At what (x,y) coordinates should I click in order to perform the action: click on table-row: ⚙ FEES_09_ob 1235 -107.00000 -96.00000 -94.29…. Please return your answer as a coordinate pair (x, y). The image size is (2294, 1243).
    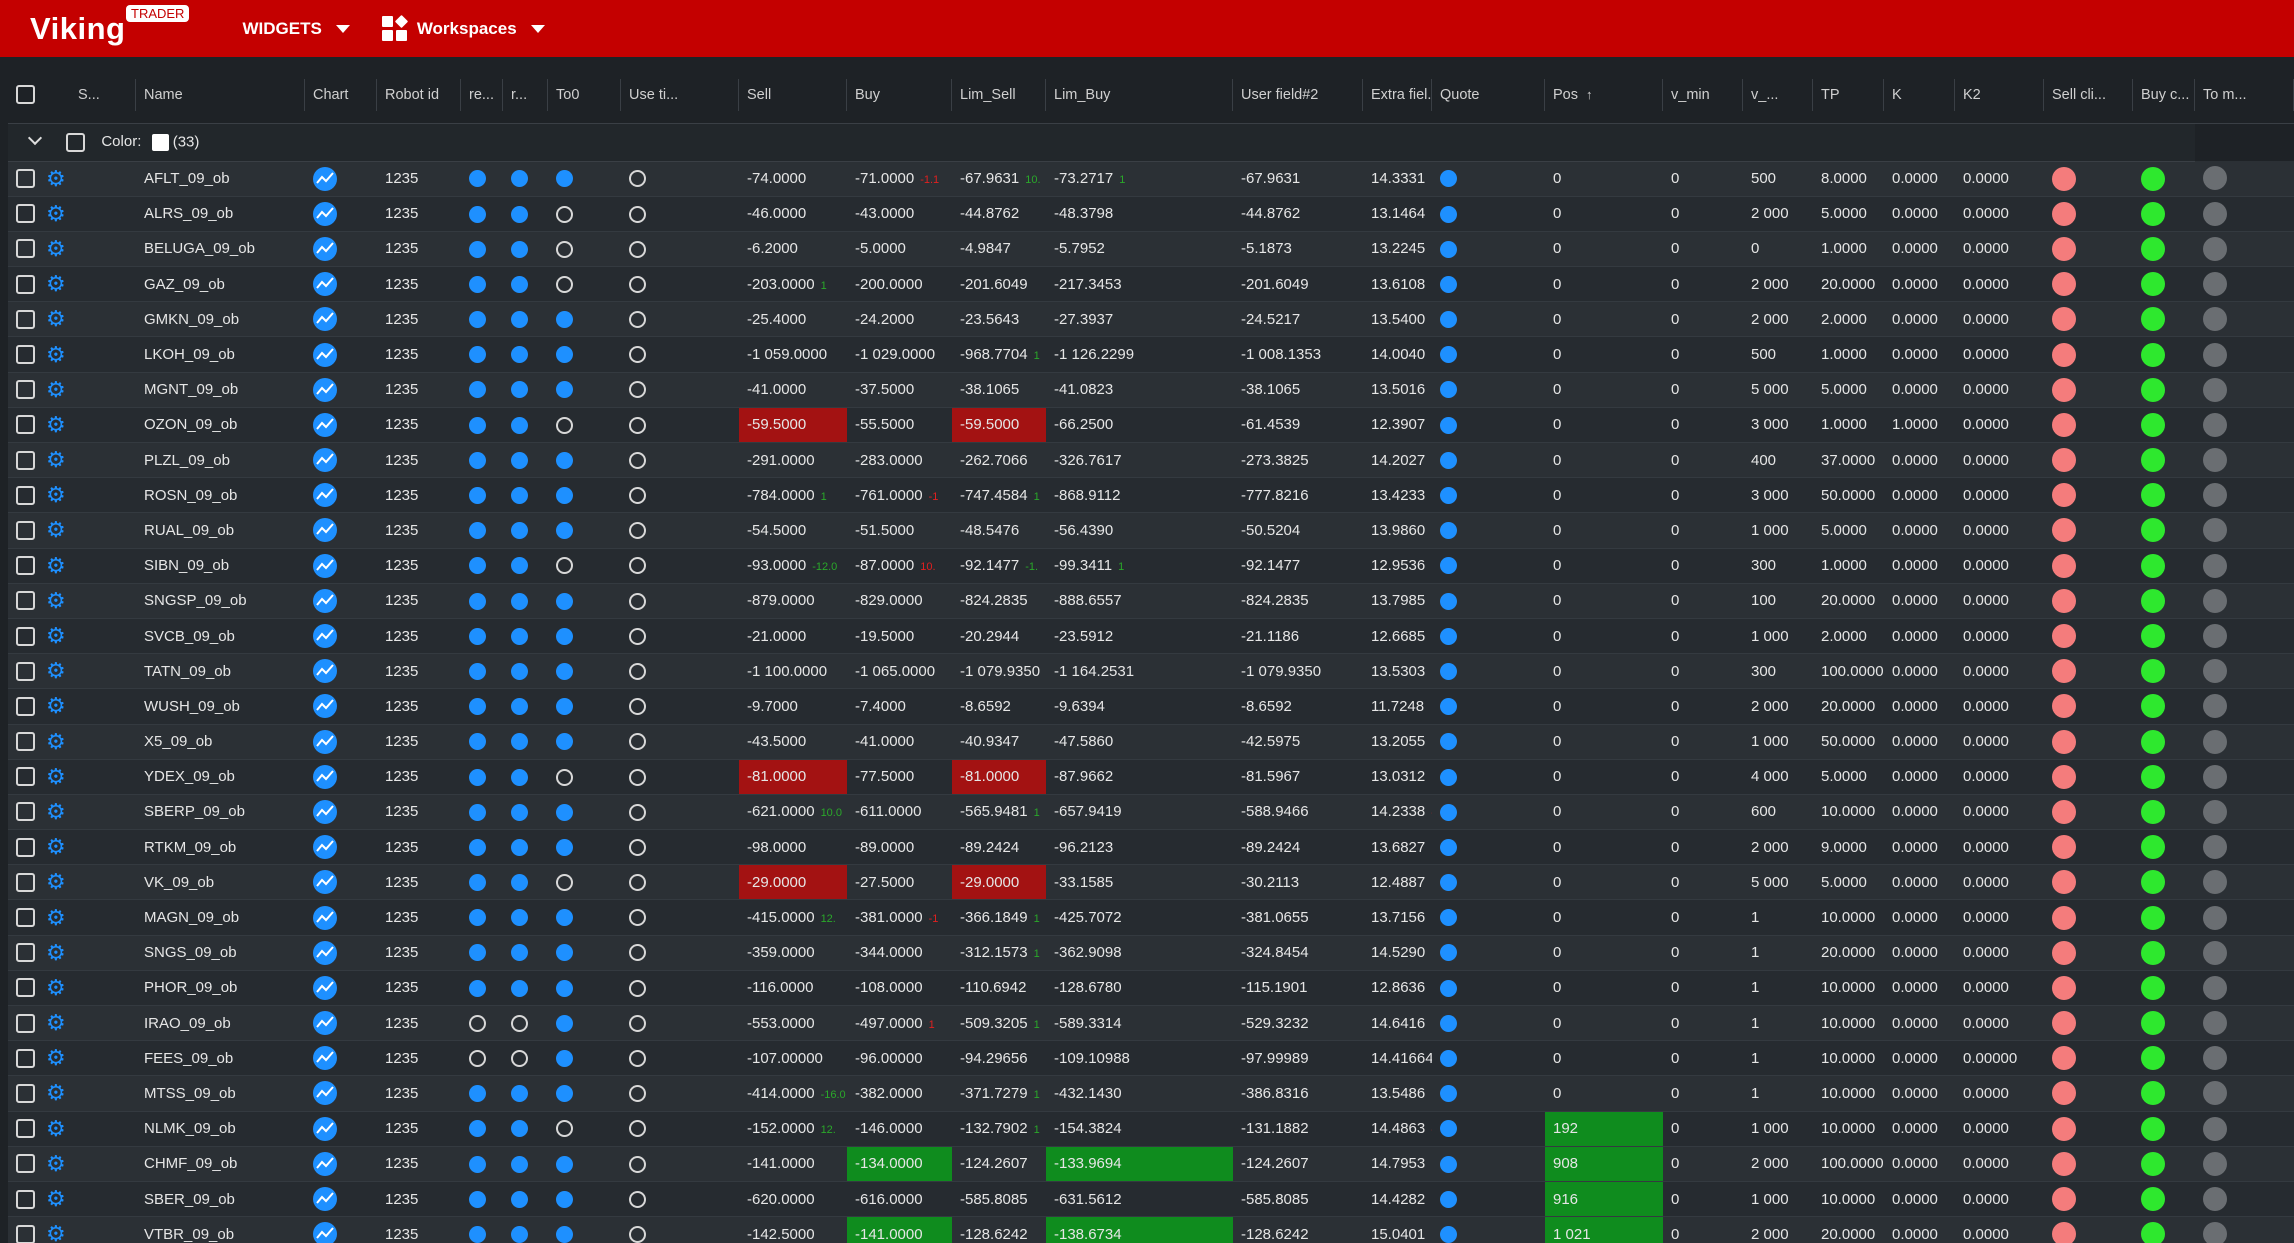
    Looking at the image, I should click on (1151, 1058).